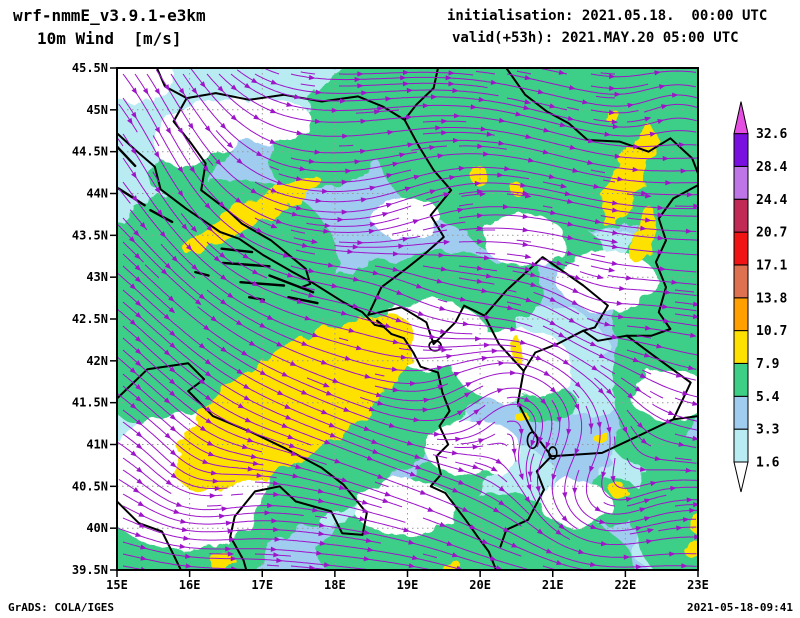  Describe the element at coordinates (771, 233) in the screenshot. I see `colorbar-tick-label: 20.7` at that location.